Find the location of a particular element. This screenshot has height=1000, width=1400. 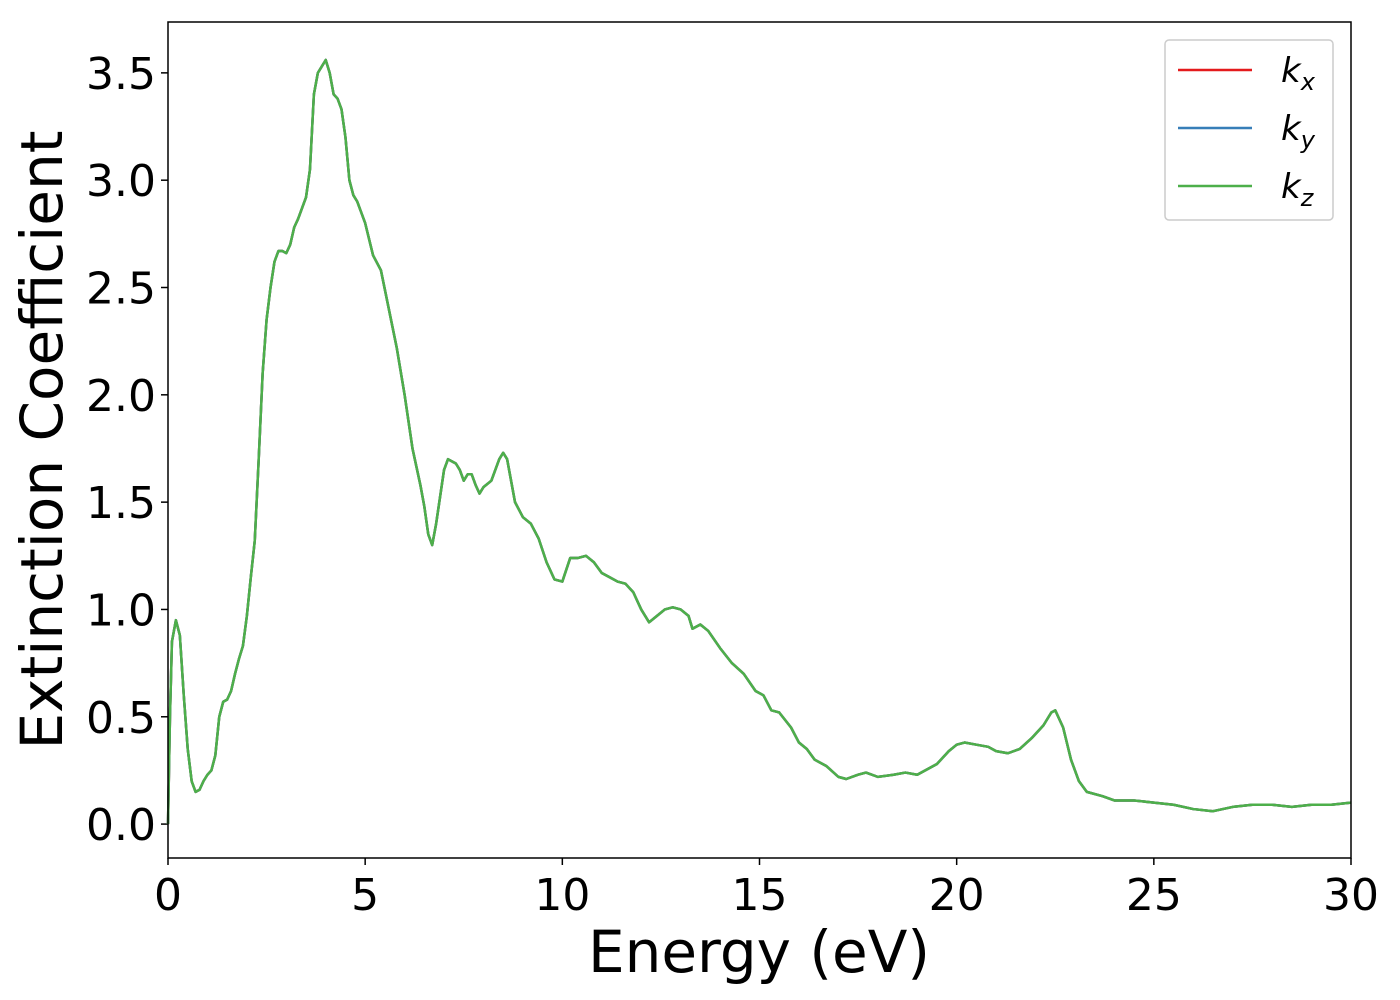

y-tick-label: 3.5 is located at coordinates (121, 74).